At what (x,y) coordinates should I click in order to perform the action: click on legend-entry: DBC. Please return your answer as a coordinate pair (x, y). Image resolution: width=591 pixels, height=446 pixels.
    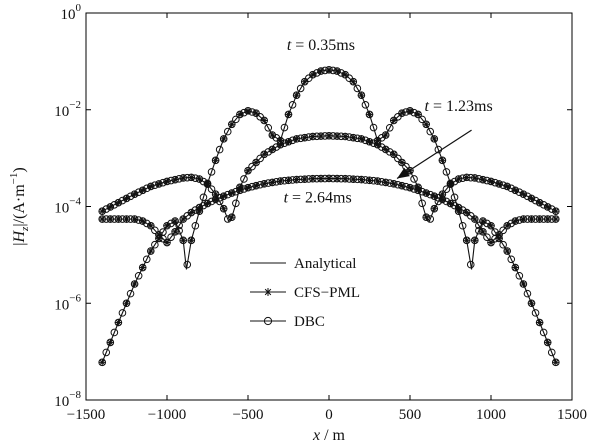
    Looking at the image, I should click on (287, 322).